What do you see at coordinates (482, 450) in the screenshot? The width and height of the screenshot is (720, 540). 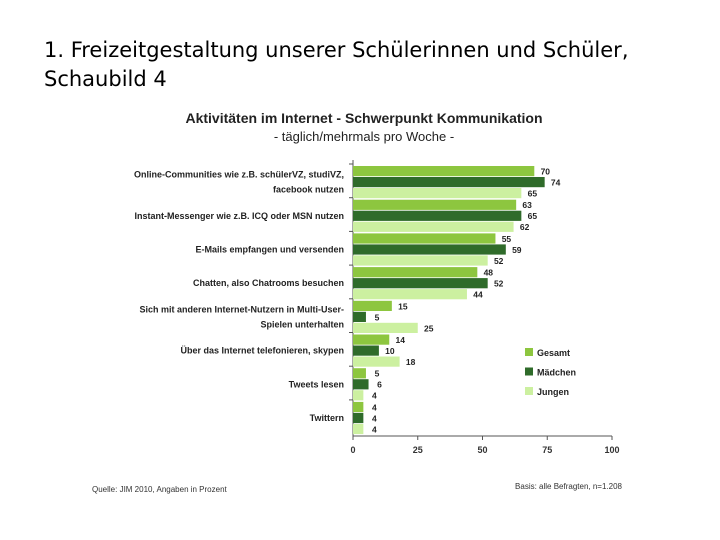 I see `x-tick-label: 50` at bounding box center [482, 450].